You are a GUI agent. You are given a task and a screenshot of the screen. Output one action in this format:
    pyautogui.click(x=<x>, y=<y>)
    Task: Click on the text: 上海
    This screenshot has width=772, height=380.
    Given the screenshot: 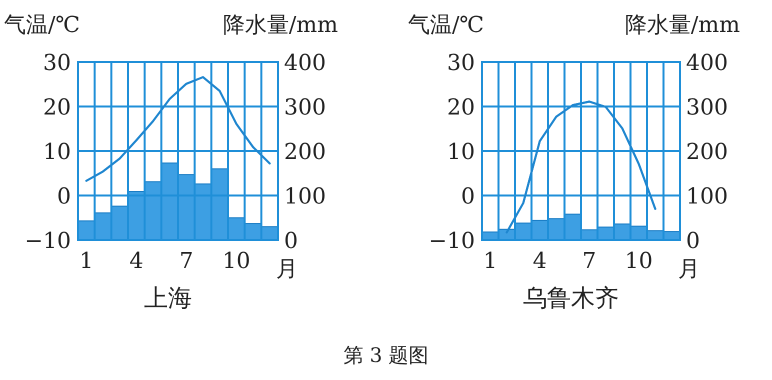 What is the action you would take?
    pyautogui.click(x=168, y=298)
    